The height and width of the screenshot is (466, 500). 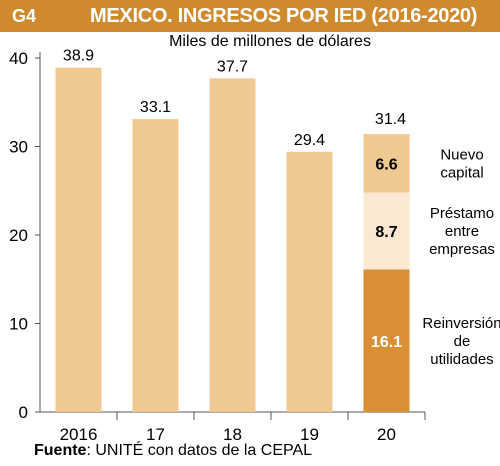 What do you see at coordinates (60, 450) in the screenshot?
I see `source-label: Fuente` at bounding box center [60, 450].